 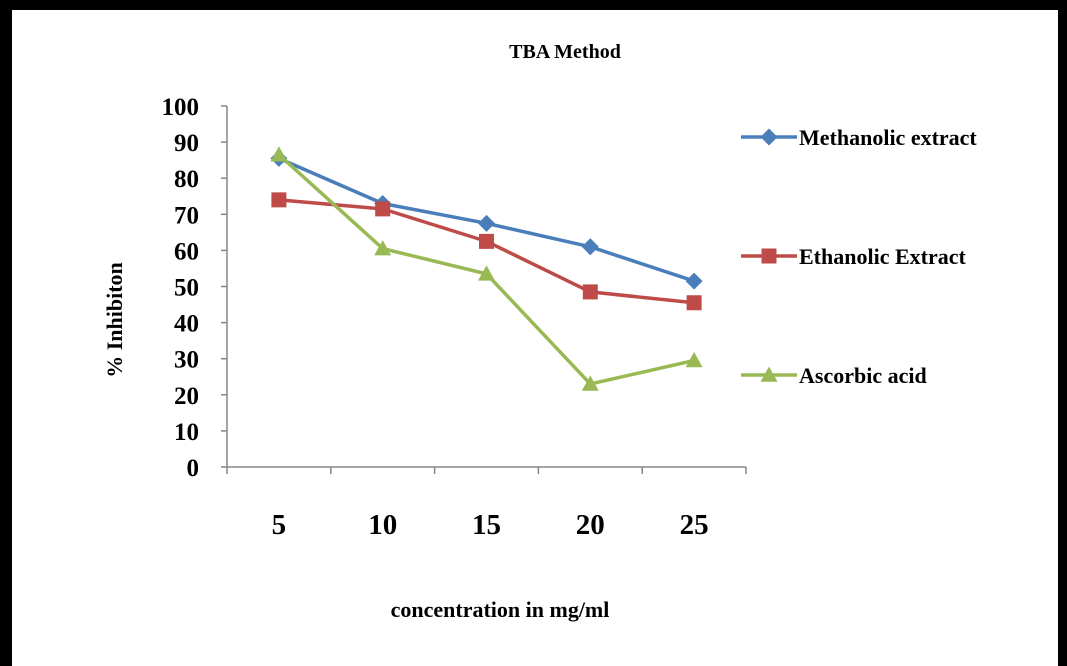 What do you see at coordinates (486, 525) in the screenshot?
I see `x-tick-label: 15` at bounding box center [486, 525].